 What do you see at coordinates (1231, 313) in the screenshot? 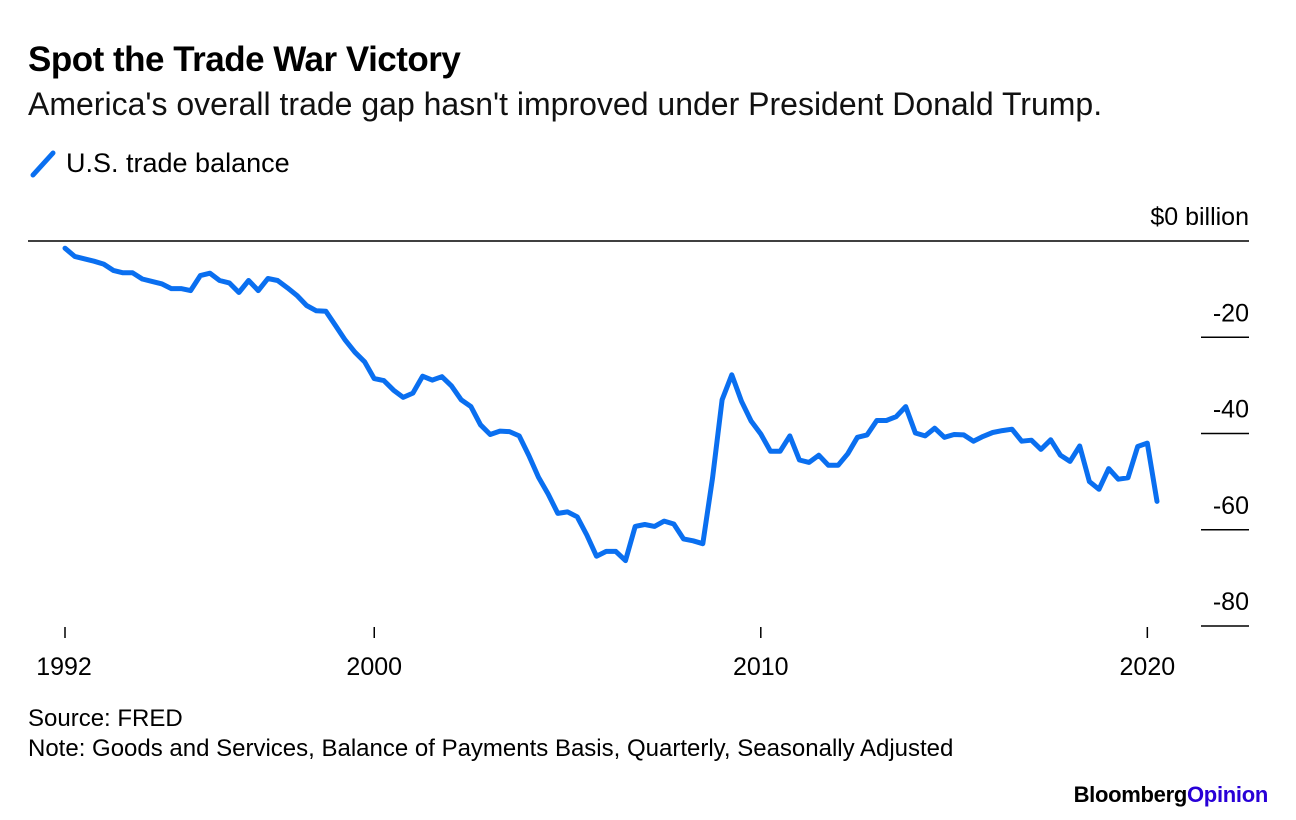
I see `y-tick-label: -20` at bounding box center [1231, 313].